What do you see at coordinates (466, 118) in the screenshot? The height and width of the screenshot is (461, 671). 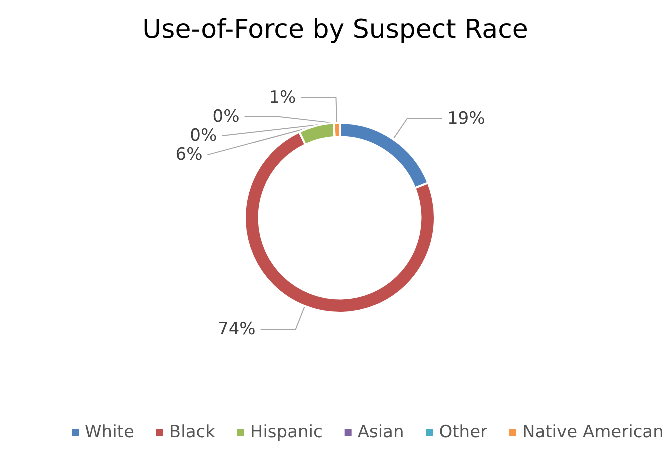 I see `data-label: 19%` at bounding box center [466, 118].